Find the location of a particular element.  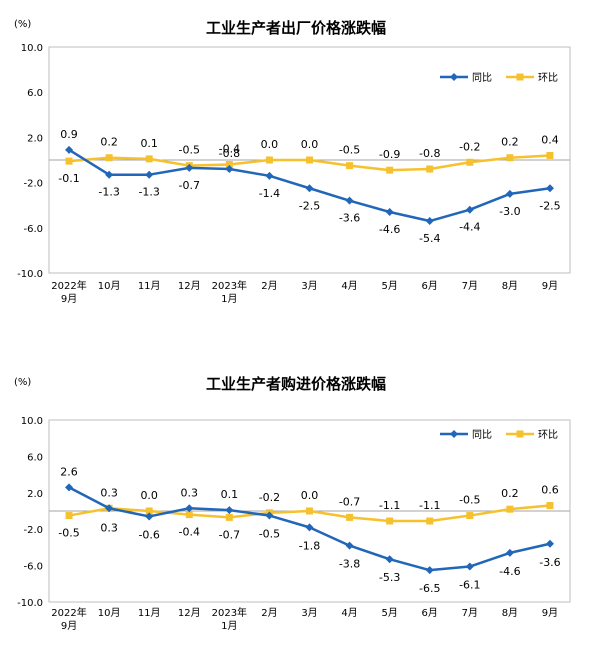

x-tick-label: 9月 is located at coordinates (550, 613).